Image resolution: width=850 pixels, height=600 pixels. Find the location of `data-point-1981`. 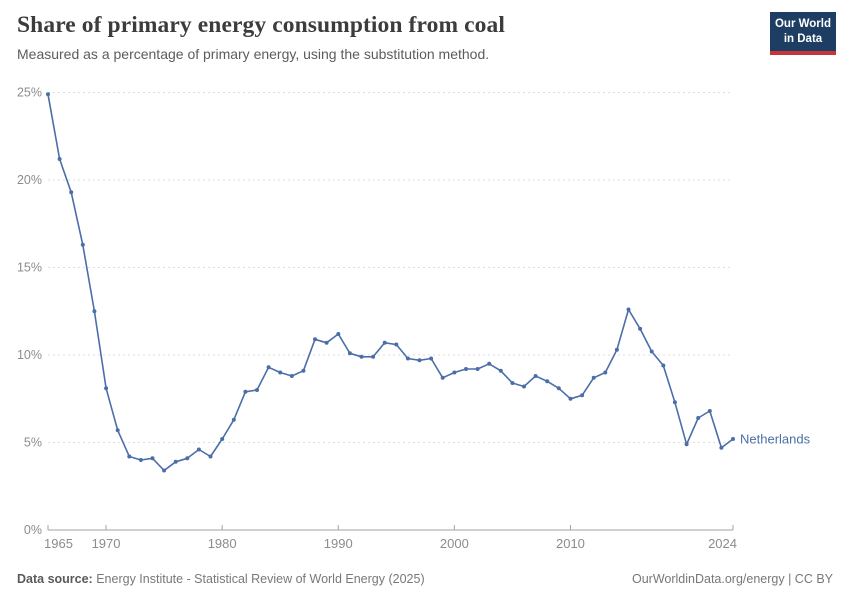

data-point-1981 is located at coordinates (233, 419).